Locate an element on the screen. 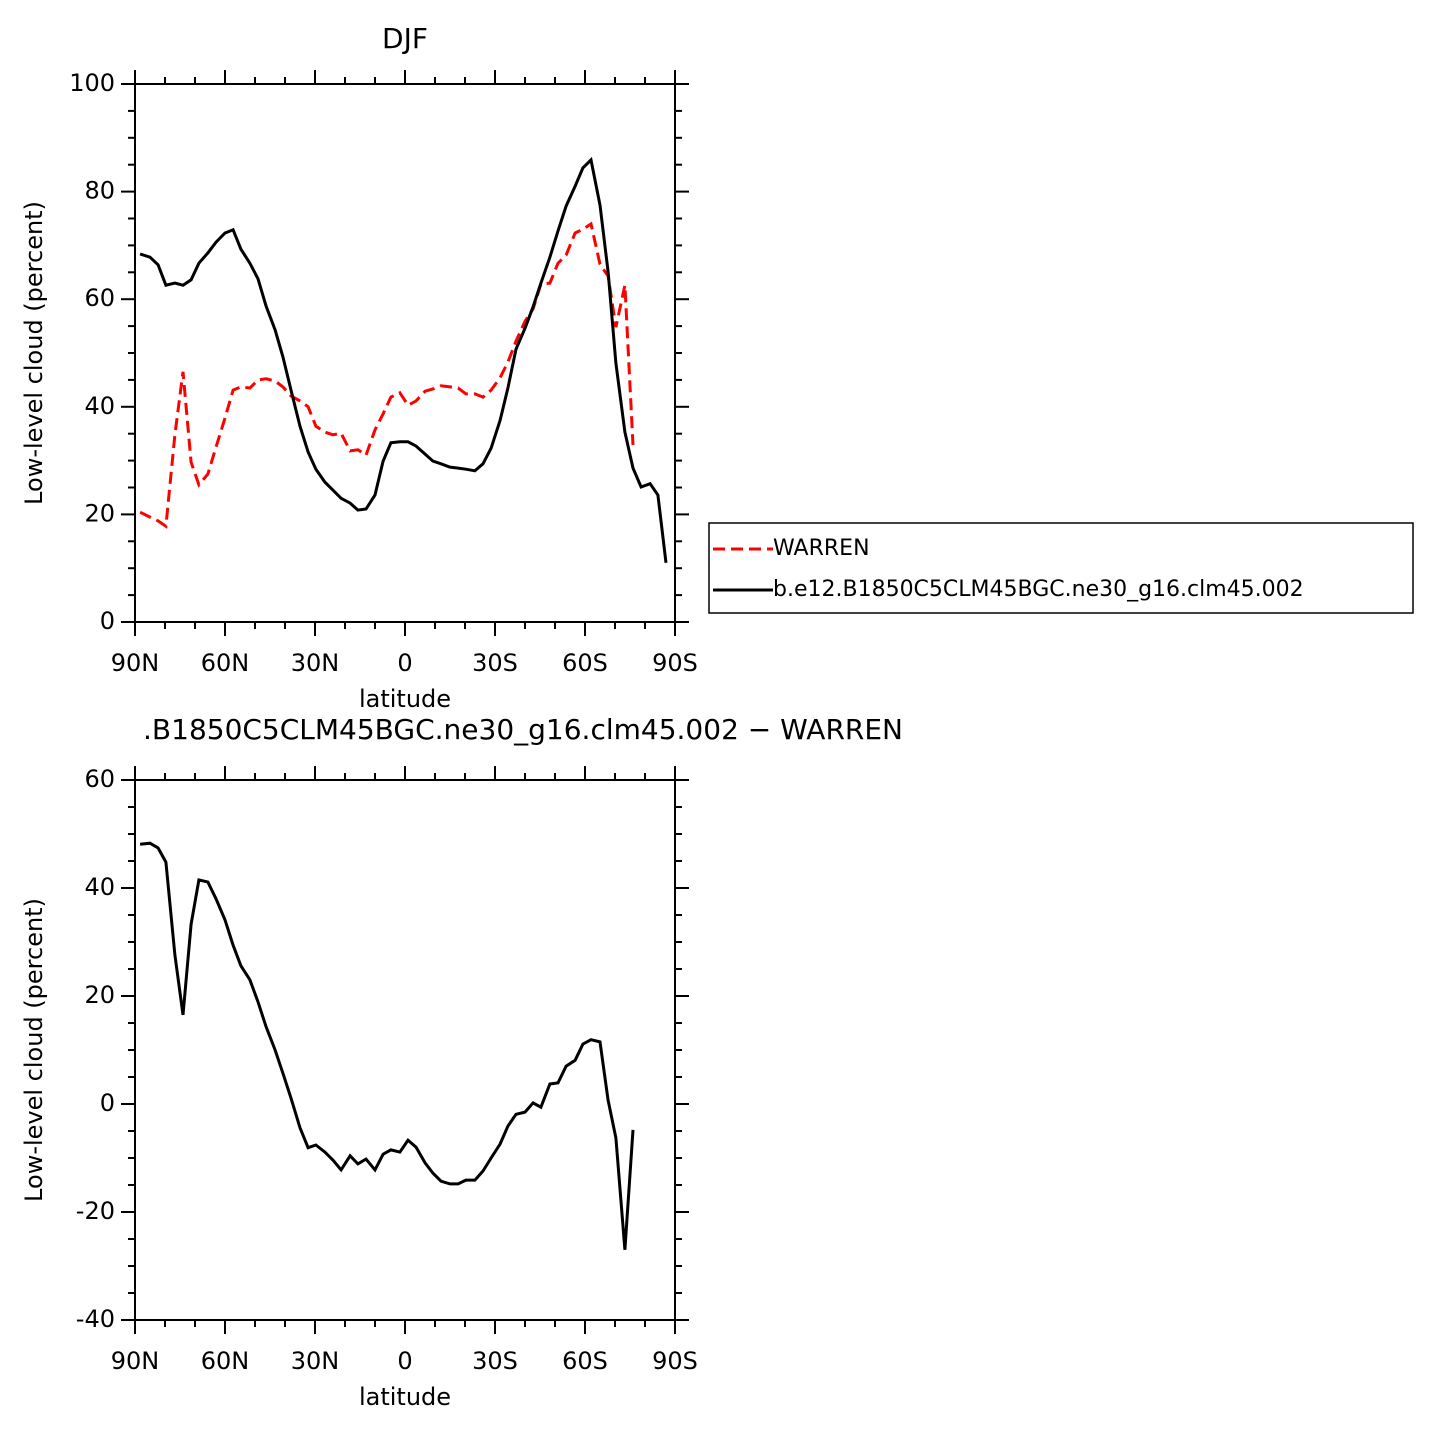 The height and width of the screenshot is (1431, 1433). legend-label: WARREN is located at coordinates (821, 548).